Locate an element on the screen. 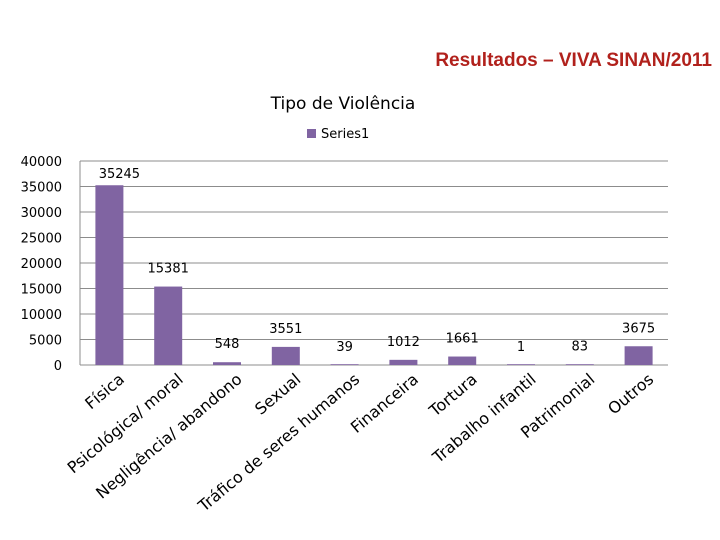  y-tick-label: 0 is located at coordinates (58, 366).